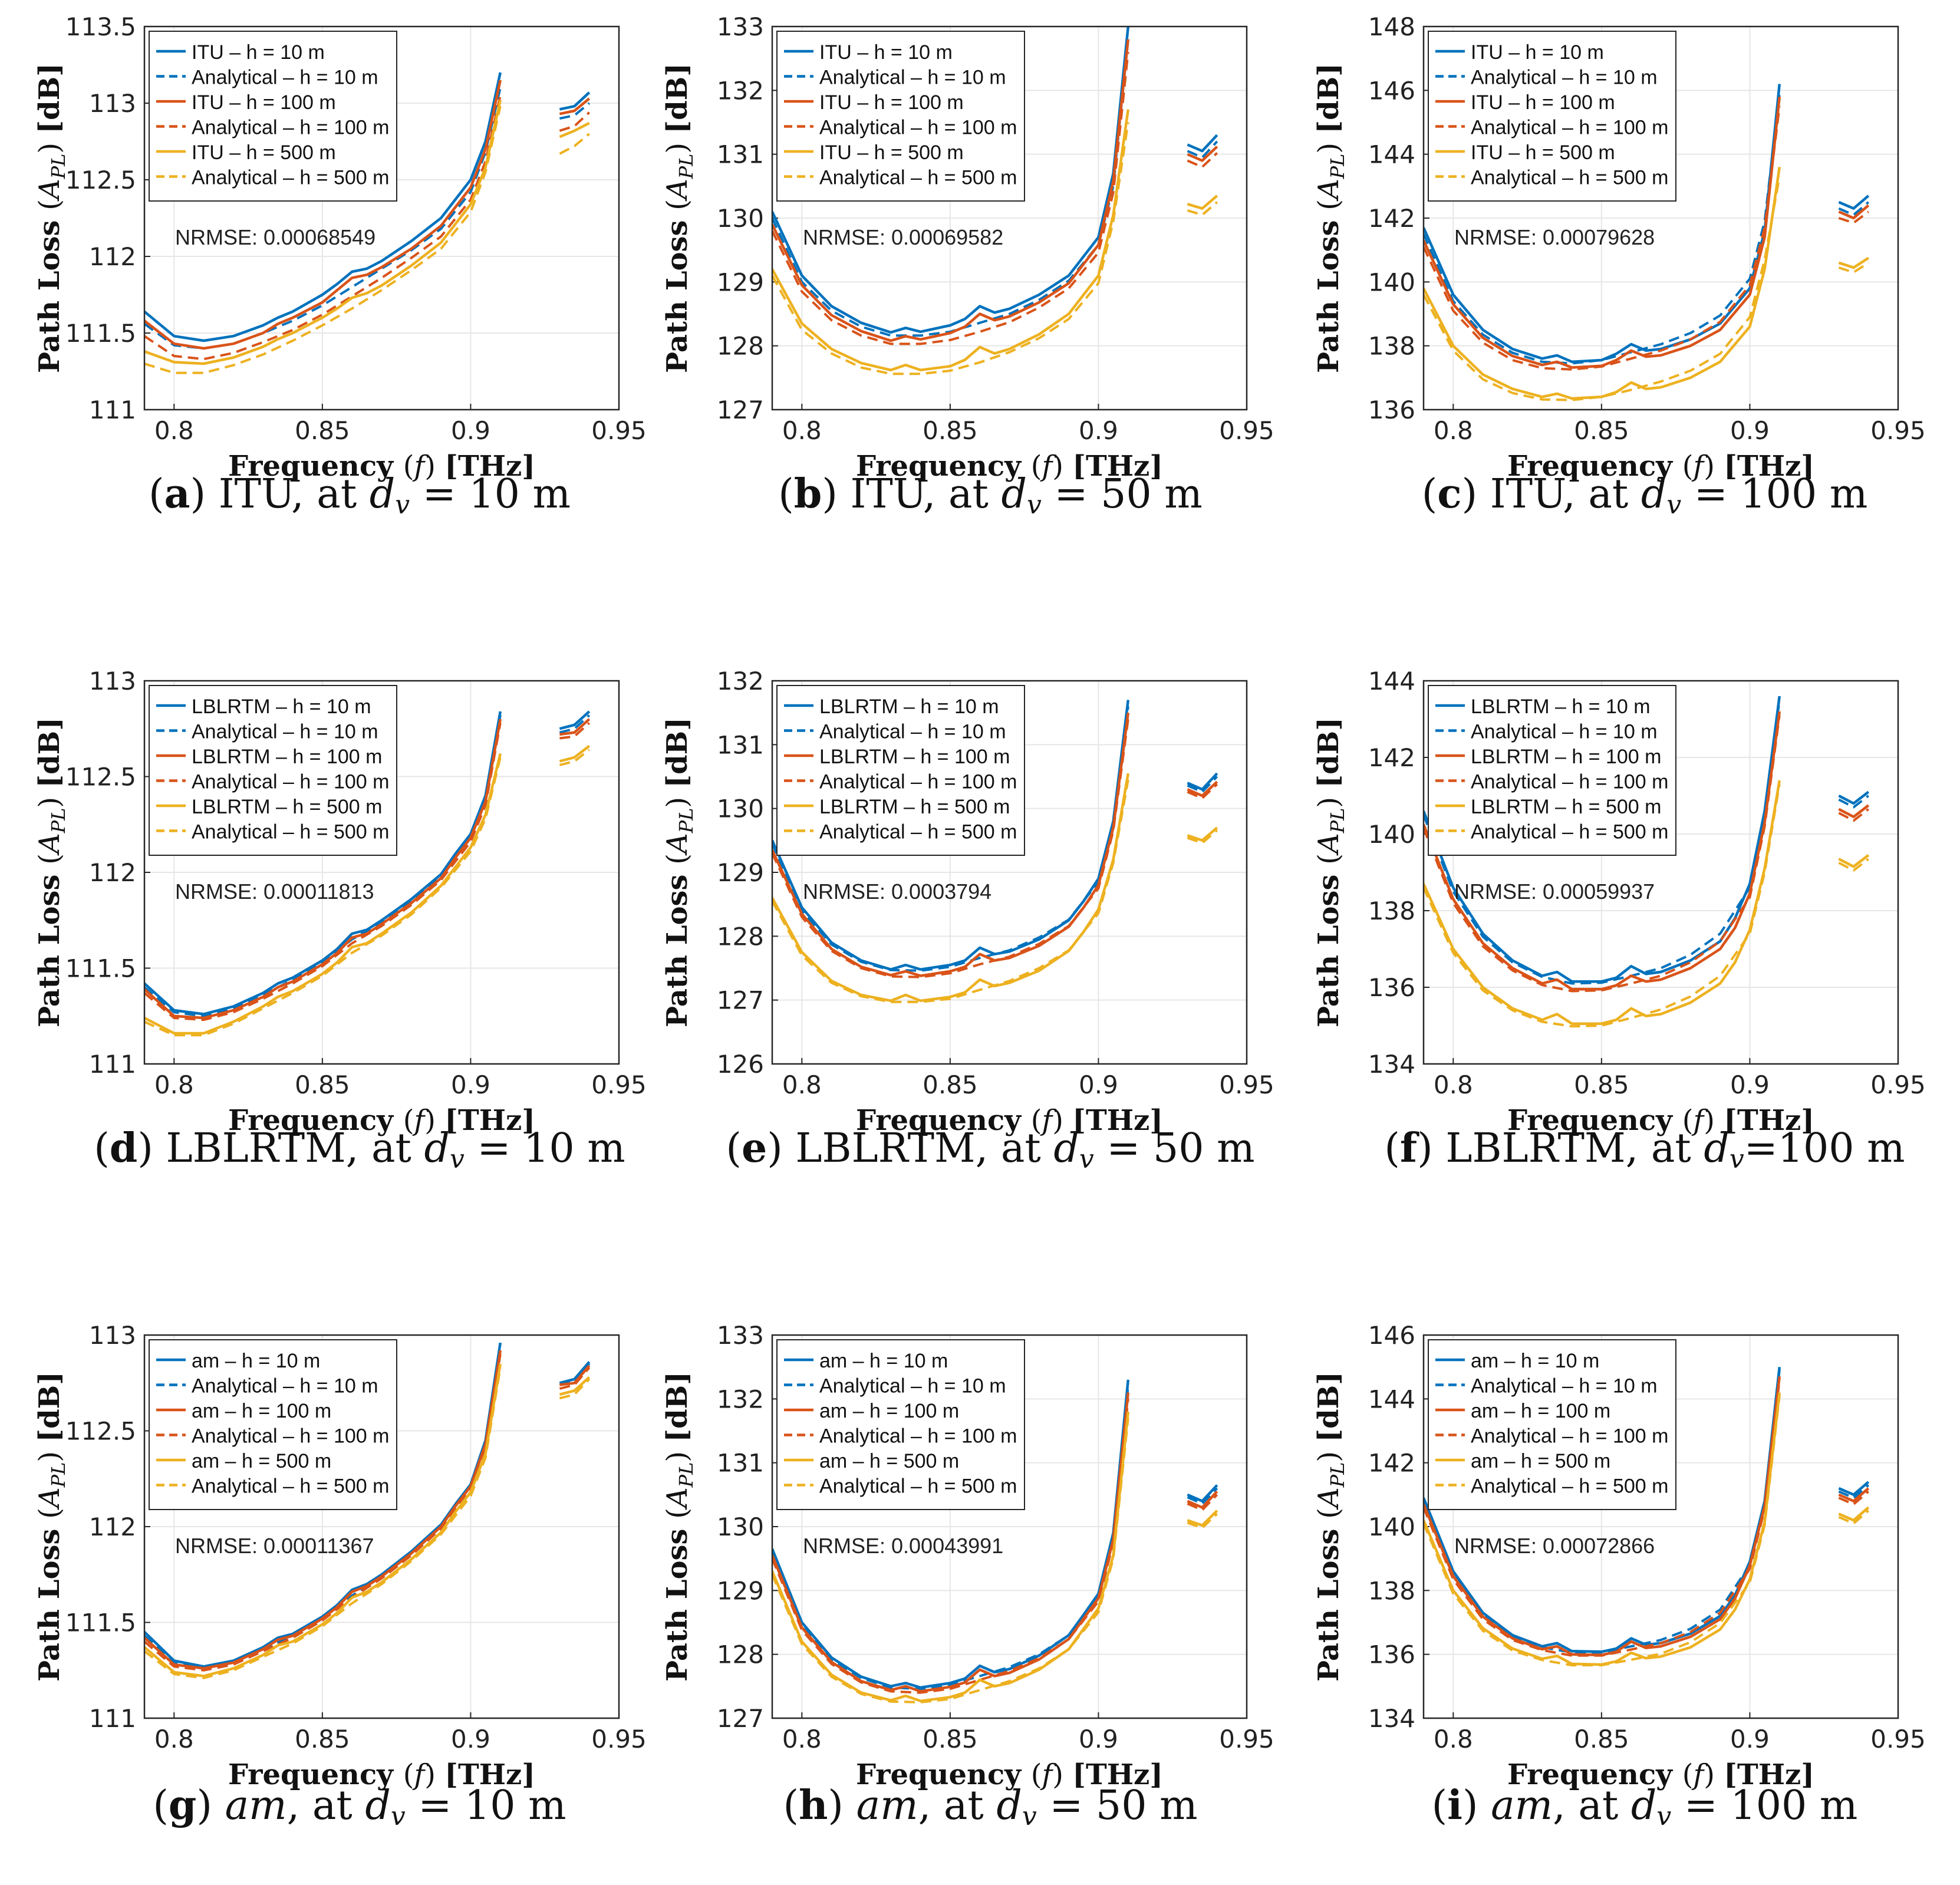 This screenshot has width=1960, height=1885. What do you see at coordinates (886, 53) in the screenshot?
I see `legend-label: ITU – h = 10 m` at bounding box center [886, 53].